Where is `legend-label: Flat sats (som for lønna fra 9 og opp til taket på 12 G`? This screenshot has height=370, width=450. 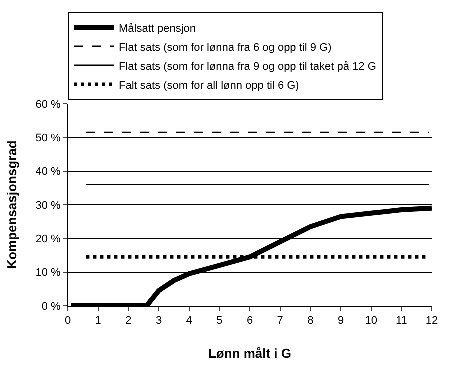
legend-label: Flat sats (som for lønna fra 9 og opp til taket på 12 G is located at coordinates (247, 66).